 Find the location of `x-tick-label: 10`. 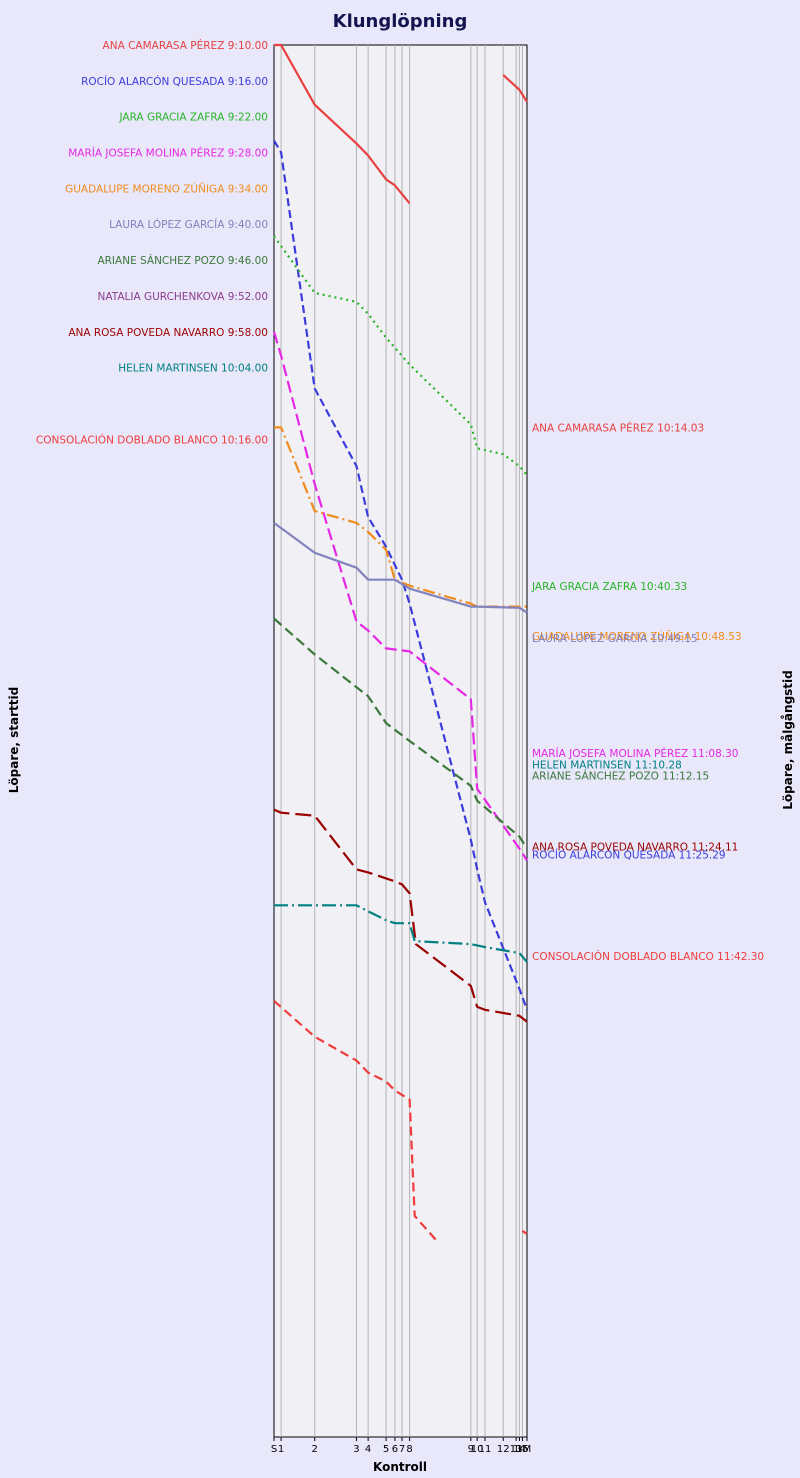

x-tick-label: 10 is located at coordinates (477, 1449).